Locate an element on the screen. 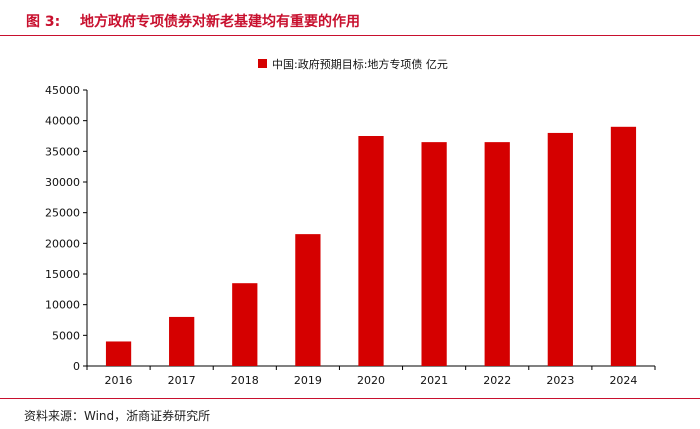 The height and width of the screenshot is (429, 700). source-footer: 资料来源：Wind，浙商证券研究所 is located at coordinates (350, 413).